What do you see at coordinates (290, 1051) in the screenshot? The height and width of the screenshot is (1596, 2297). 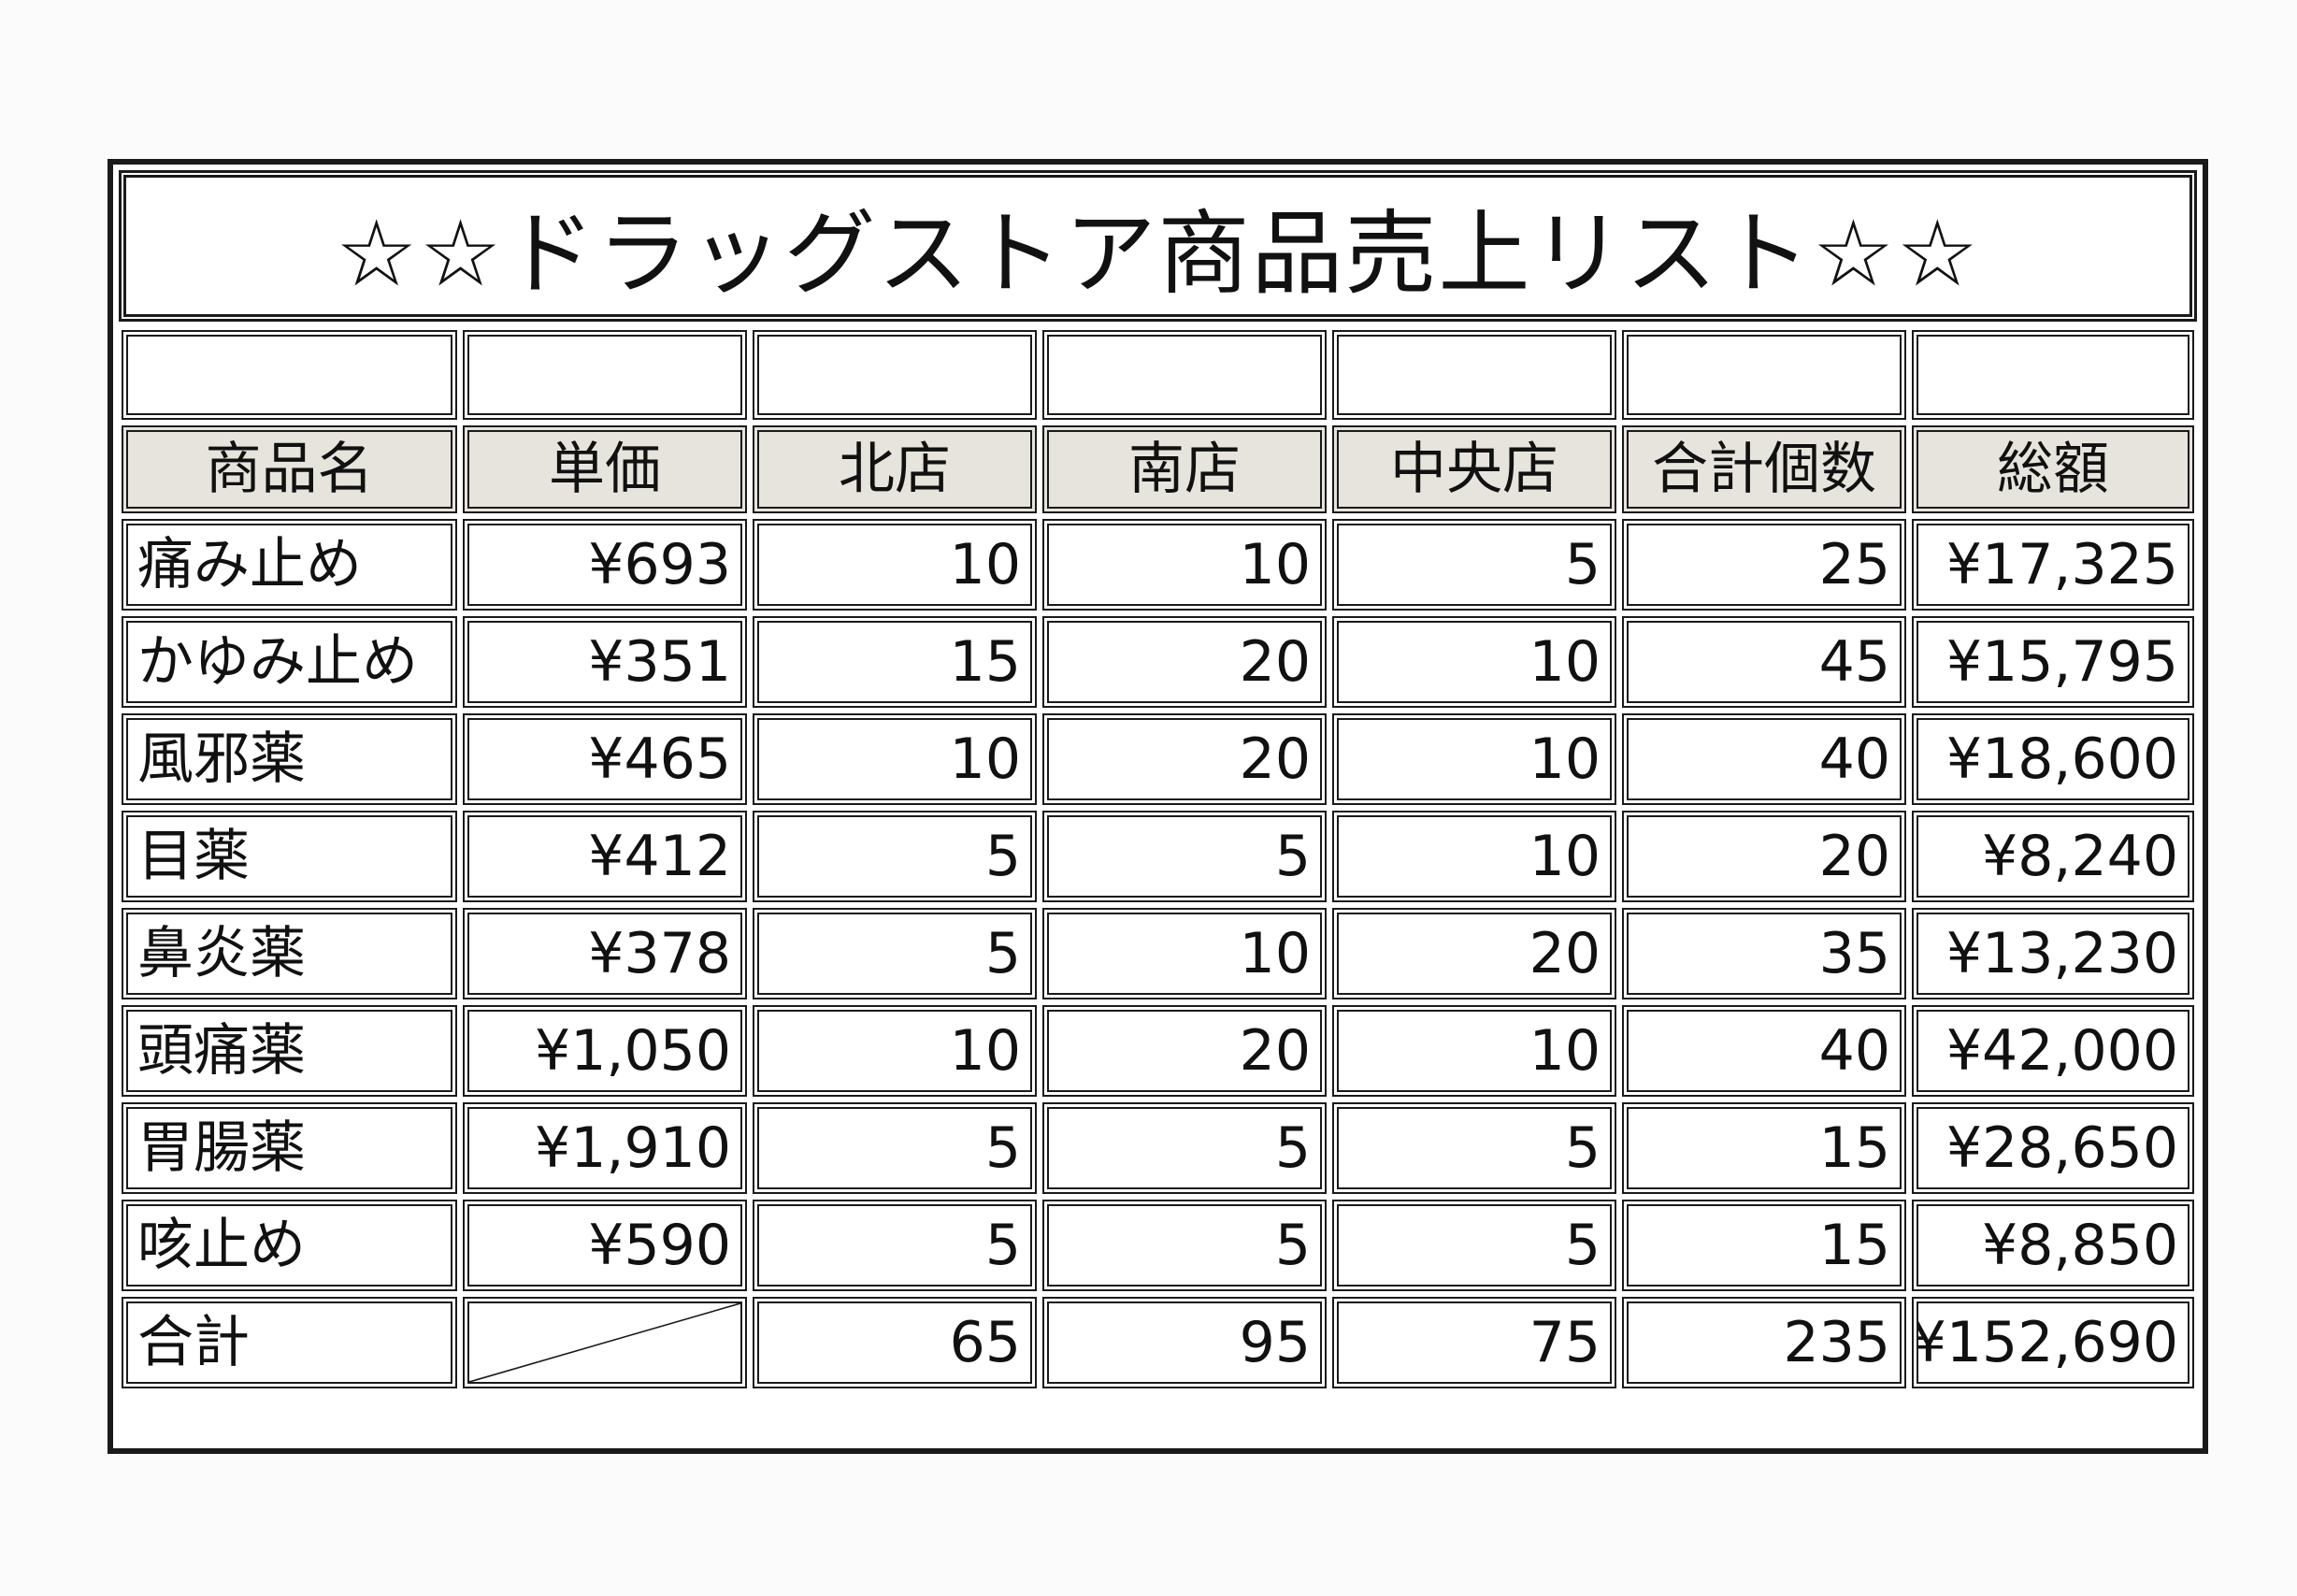 I see `product-name-cell: 頭痛薬` at bounding box center [290, 1051].